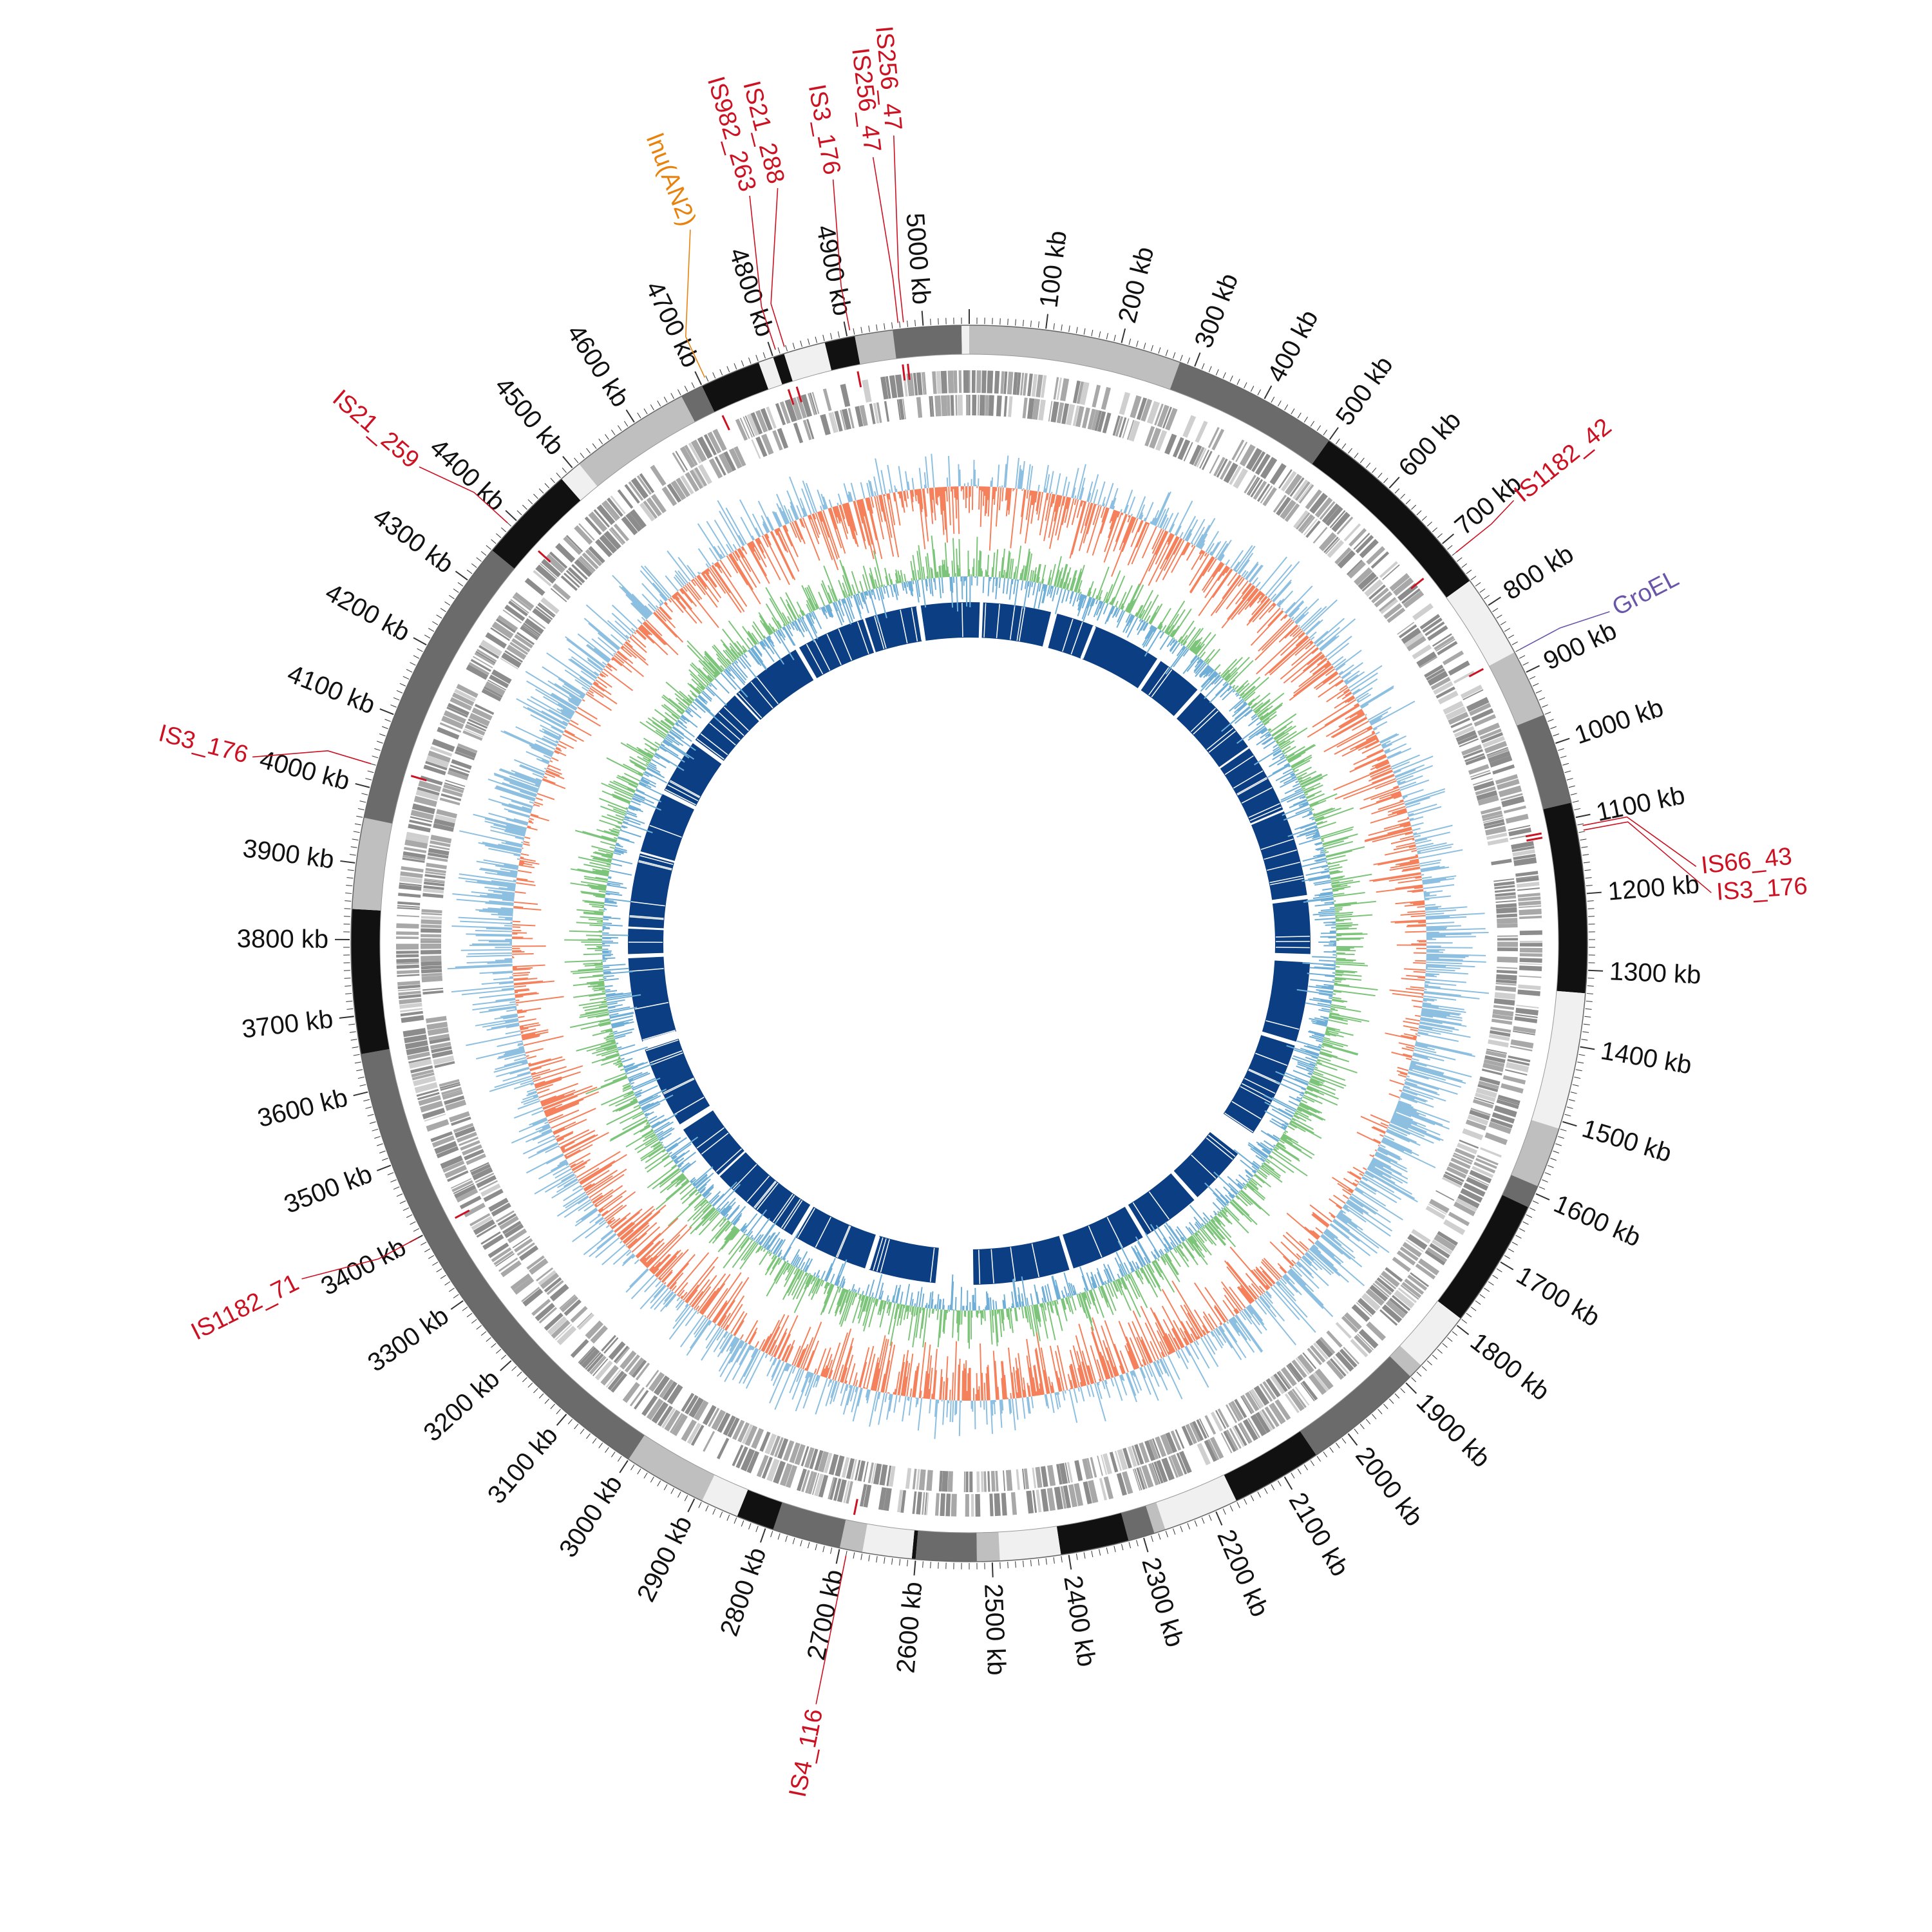 The height and width of the screenshot is (1932, 1932). I want to click on annotation-label: IS3_176, so click(1762, 889).